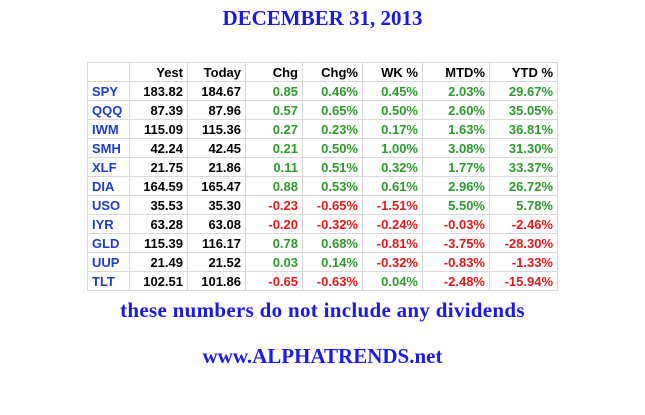 The image size is (645, 415). What do you see at coordinates (332, 129) in the screenshot?
I see `value-cell: 0.23%` at bounding box center [332, 129].